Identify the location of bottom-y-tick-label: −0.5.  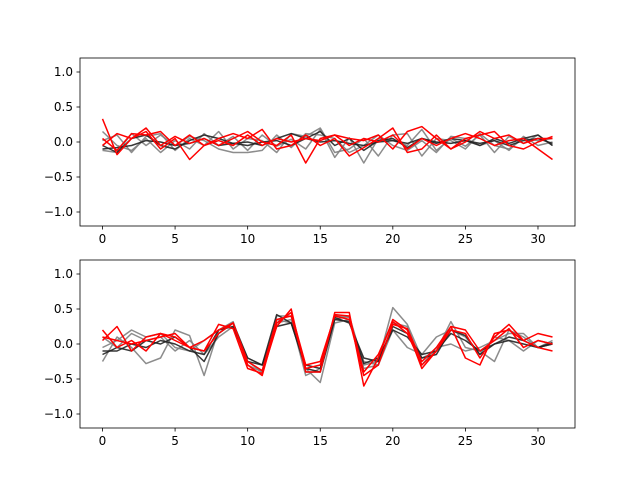
(58, 379).